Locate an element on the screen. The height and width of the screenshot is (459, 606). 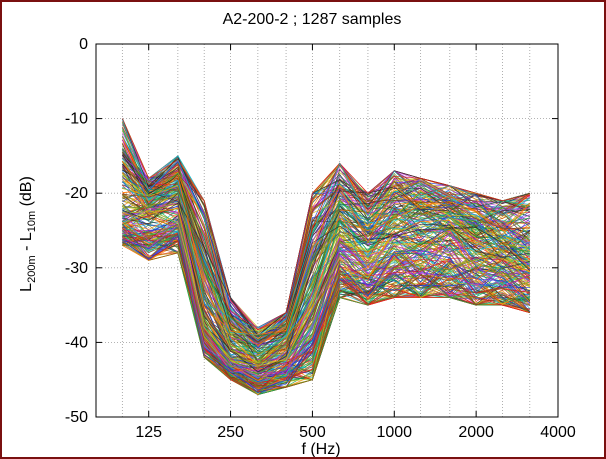
y-axis-label: L200m - L10m (dB) is located at coordinates (28, 234).